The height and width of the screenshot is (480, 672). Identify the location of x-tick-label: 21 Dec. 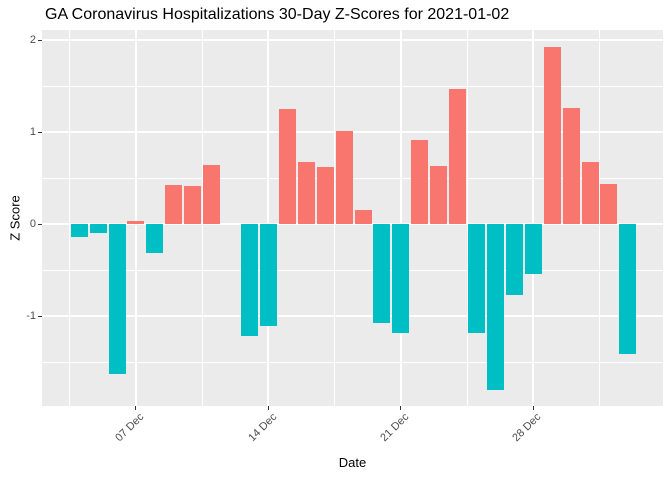
(395, 428).